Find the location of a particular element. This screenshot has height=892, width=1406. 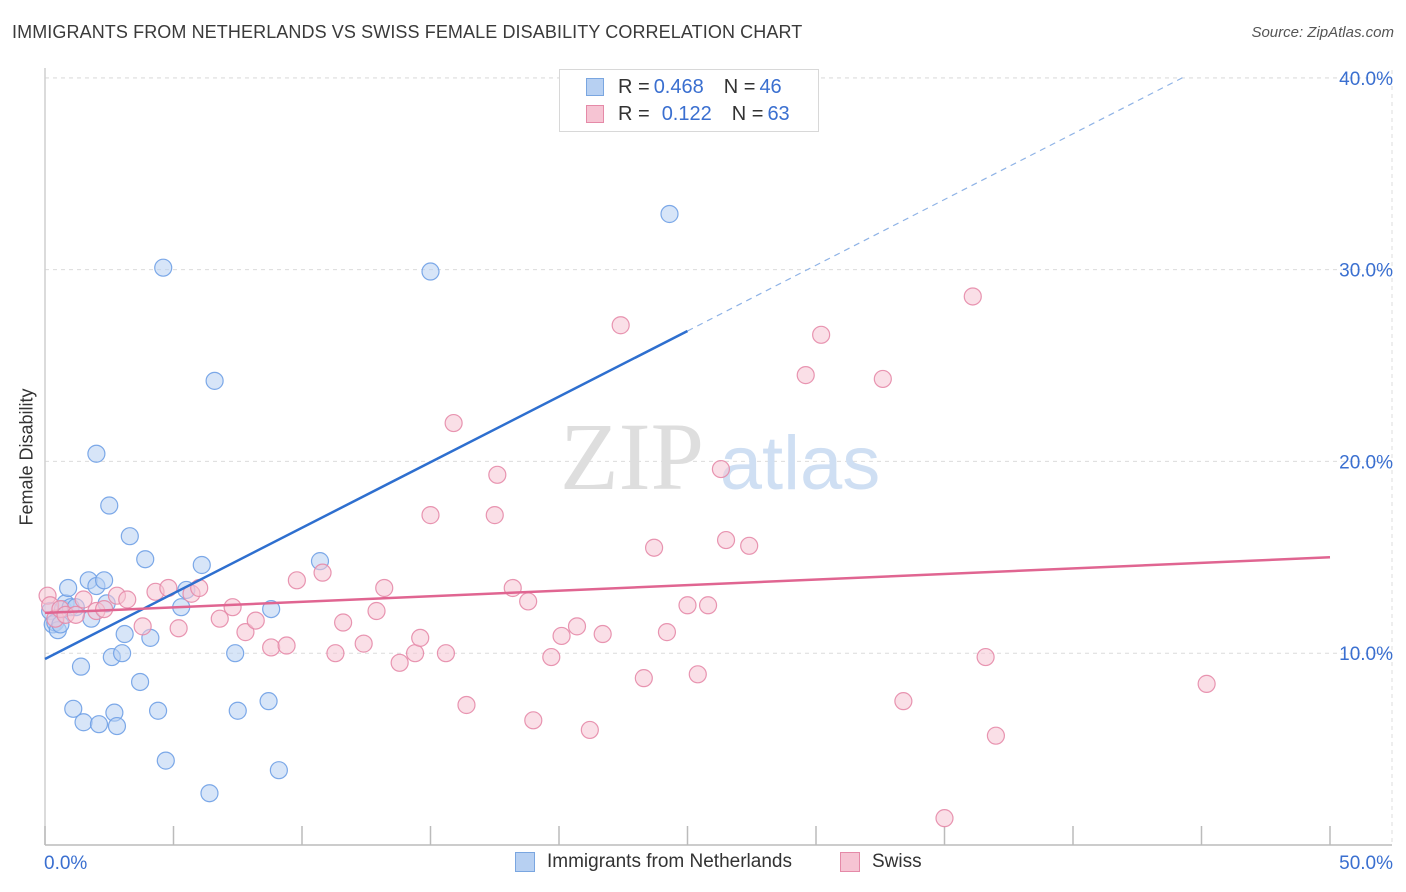

correlation-legend: R = 0.468 N = 46 R = 0.122 N = 63 is located at coordinates (689, 100).